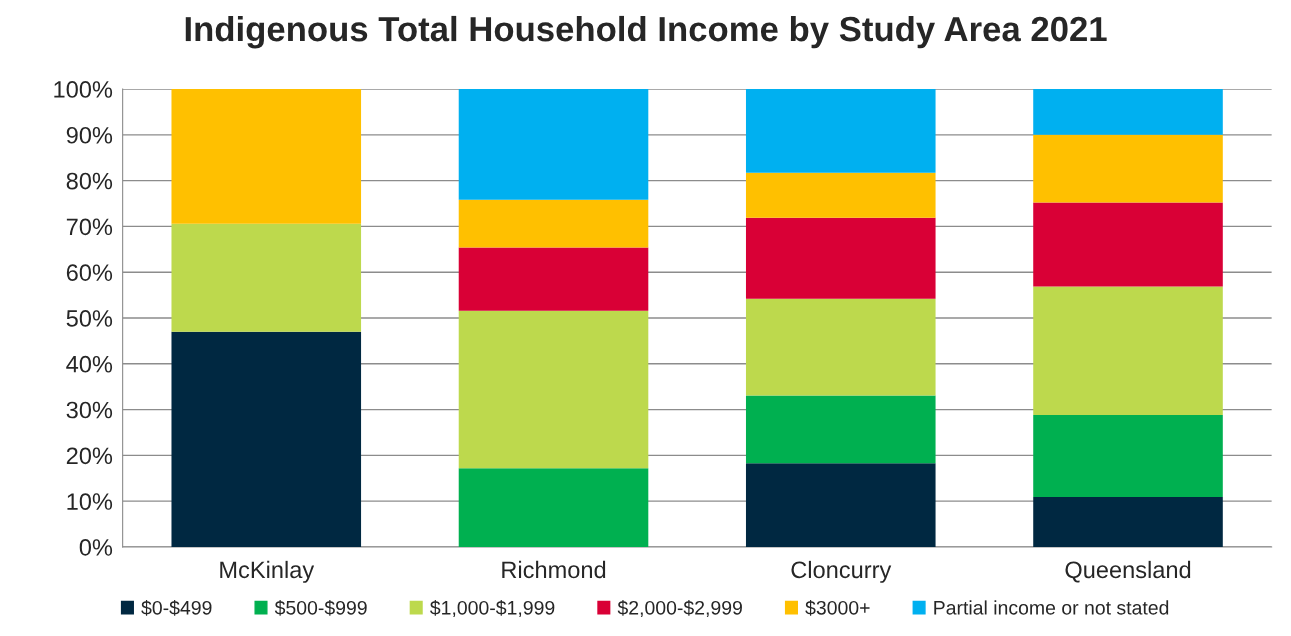  Describe the element at coordinates (679, 608) in the screenshot. I see `legend-label: $2,000-$2,999` at that location.